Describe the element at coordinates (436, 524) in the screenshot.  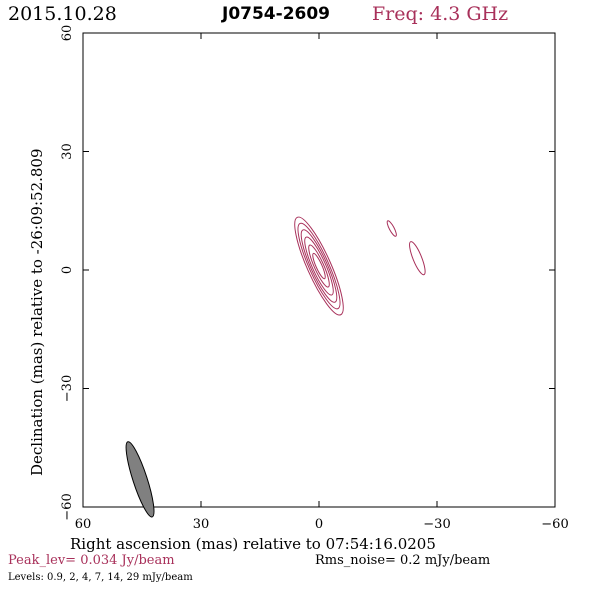
I see `x-tick-label: −30` at that location.